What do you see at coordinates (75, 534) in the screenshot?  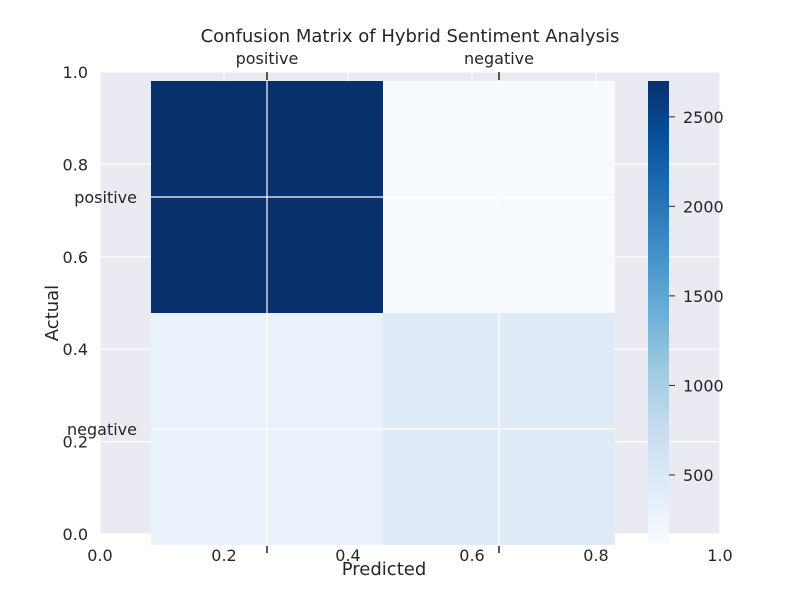 I see `background-y-tick-label: 0.0` at bounding box center [75, 534].